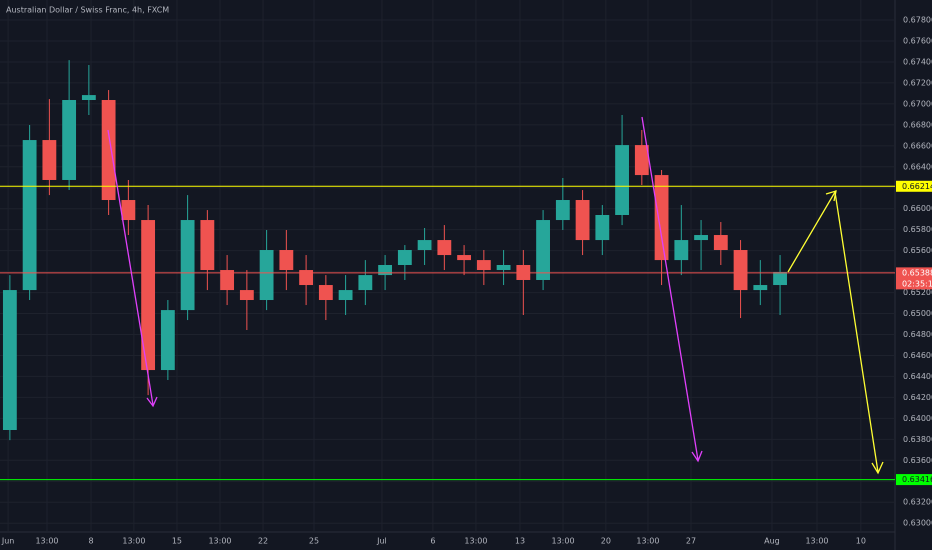 The height and width of the screenshot is (550, 932). What do you see at coordinates (381, 541) in the screenshot?
I see `x-tick-label: Jul` at bounding box center [381, 541].